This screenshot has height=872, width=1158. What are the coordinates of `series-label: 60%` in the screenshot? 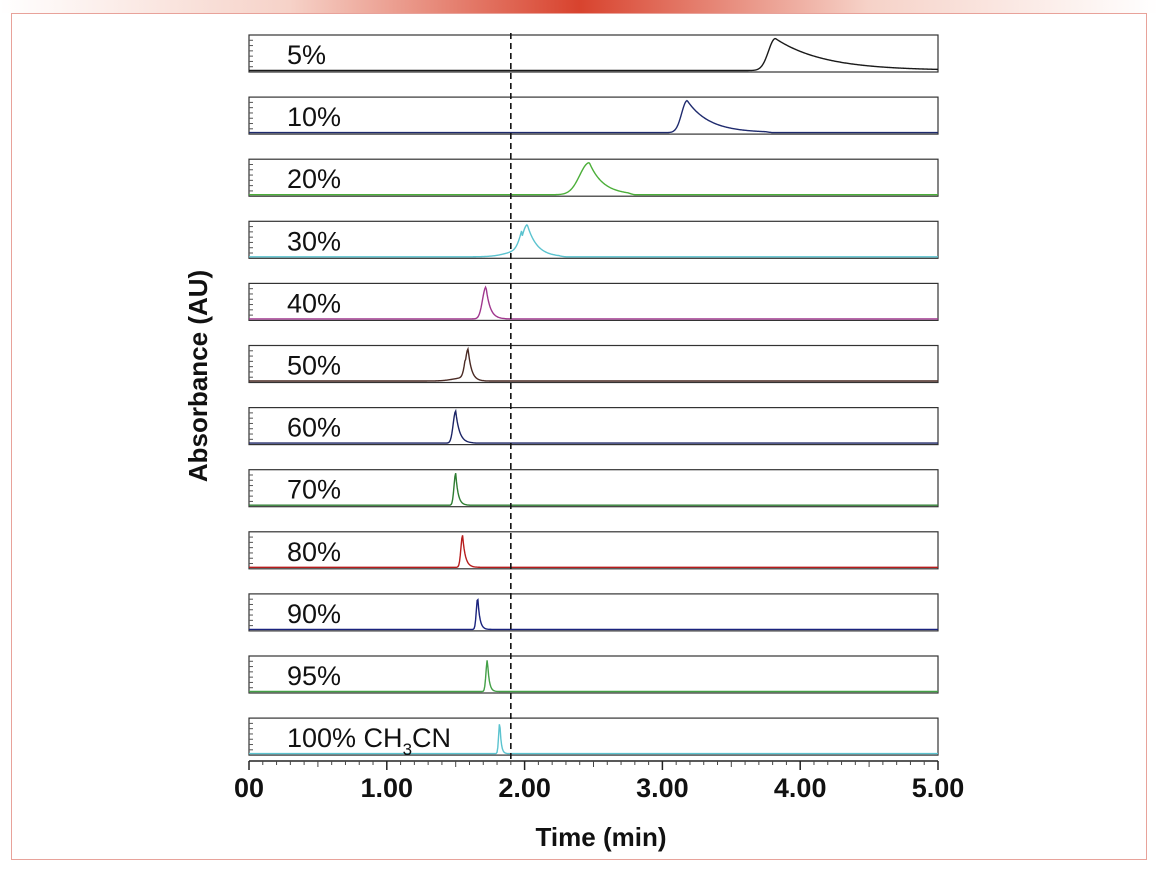 It's located at (314, 428).